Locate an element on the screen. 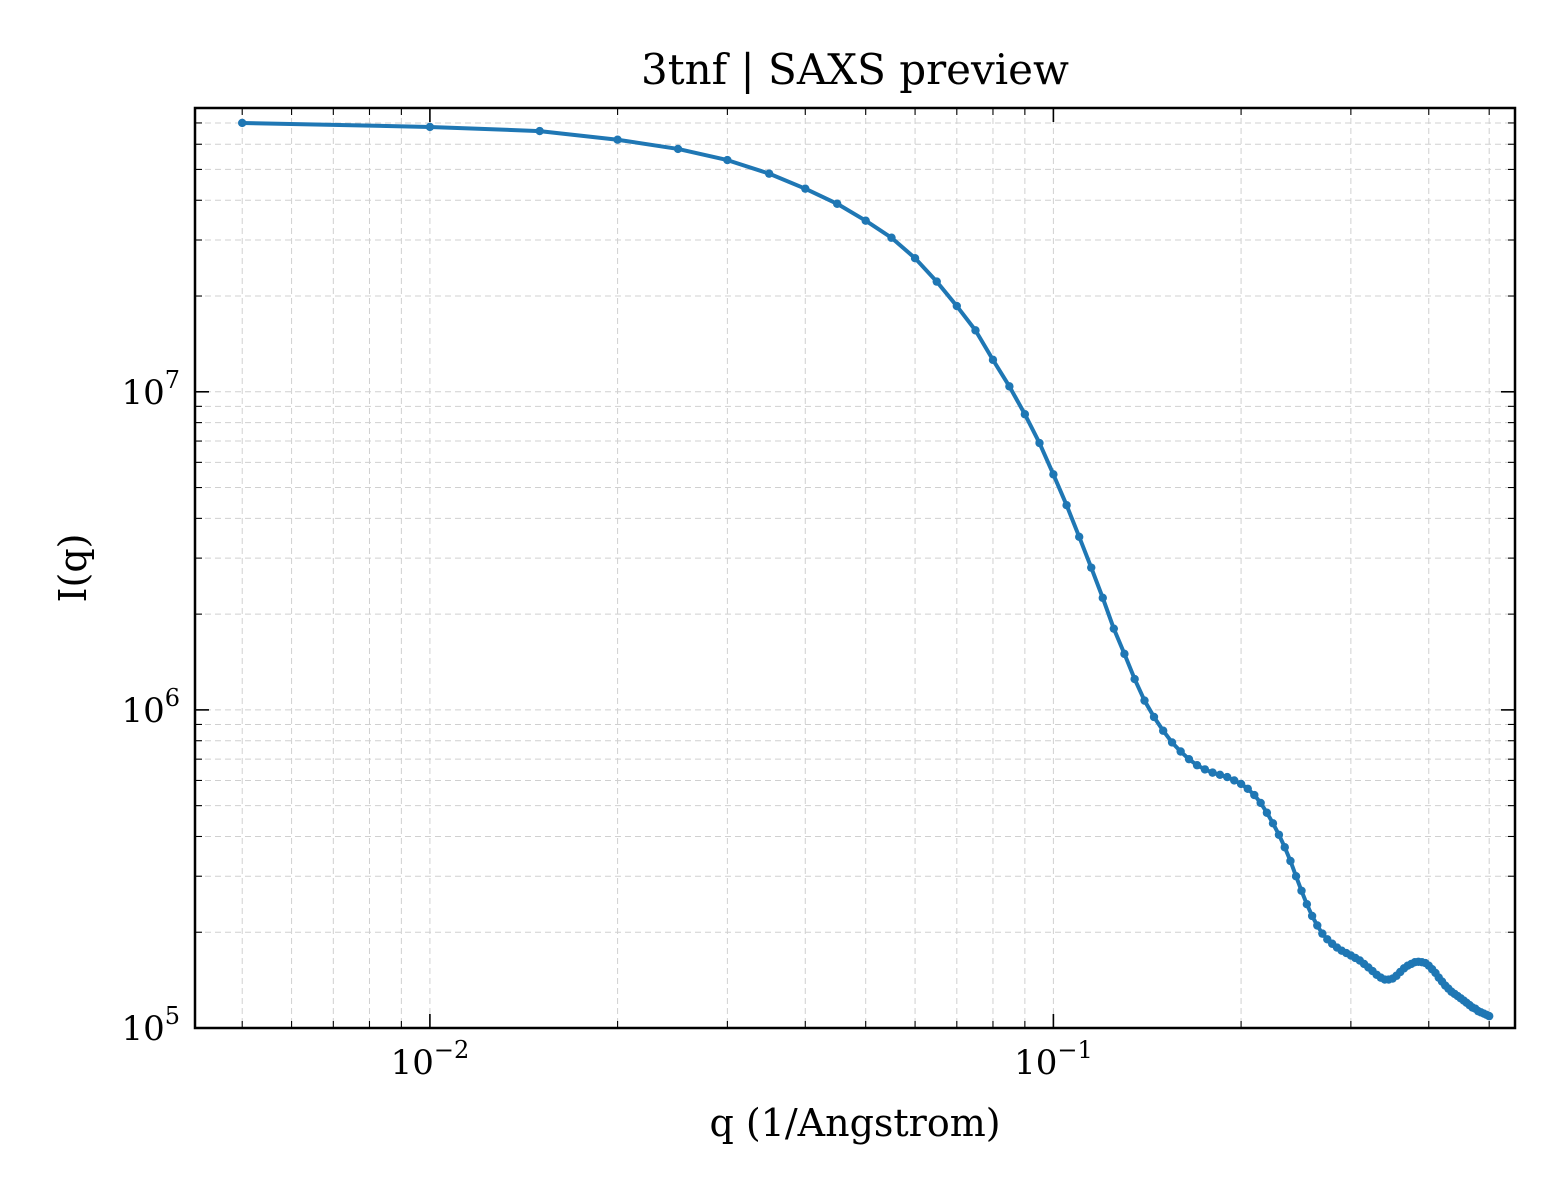 This screenshot has width=1560, height=1204. y-tick-label: 10⁷ is located at coordinates (150, 389).